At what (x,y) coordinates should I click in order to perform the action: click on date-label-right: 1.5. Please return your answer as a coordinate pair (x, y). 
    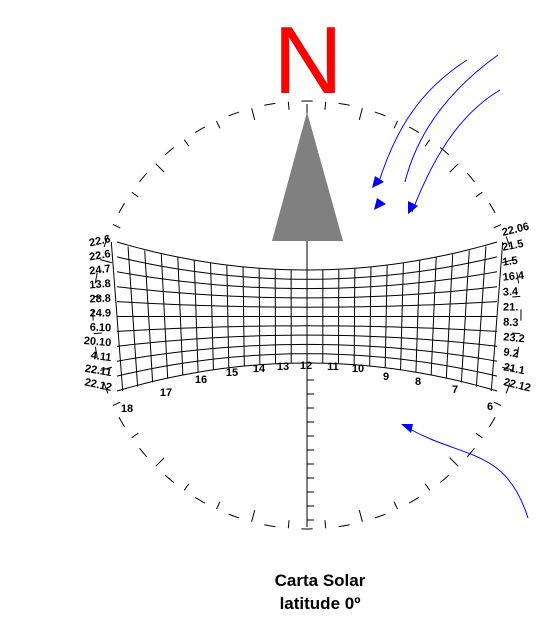
    Looking at the image, I should click on (510, 262).